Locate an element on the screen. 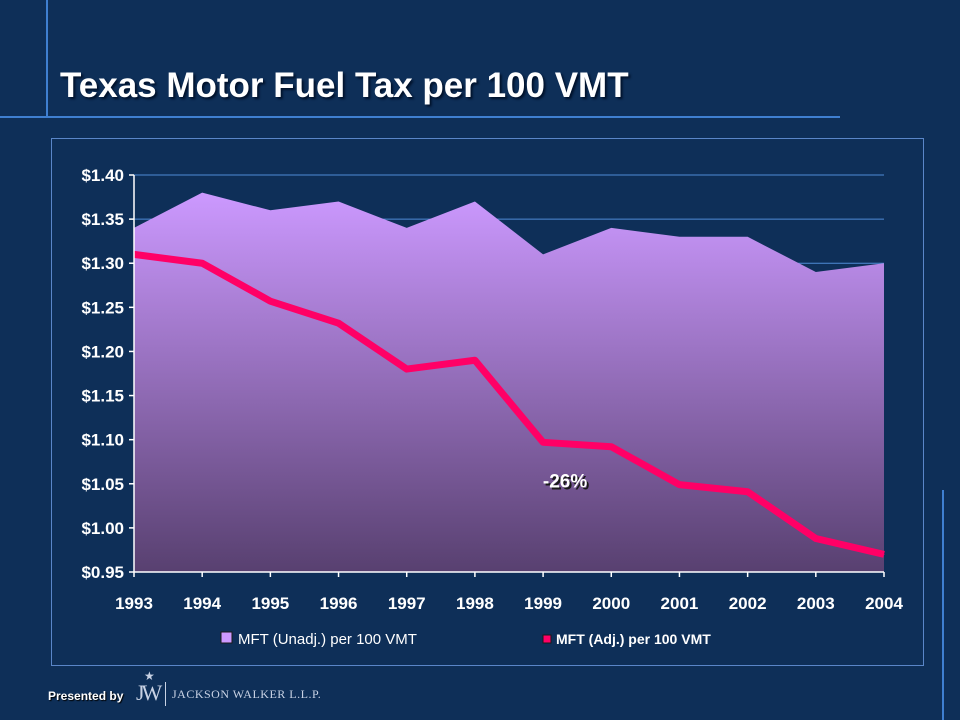  y-tick-label: $1.15 is located at coordinates (102, 396).